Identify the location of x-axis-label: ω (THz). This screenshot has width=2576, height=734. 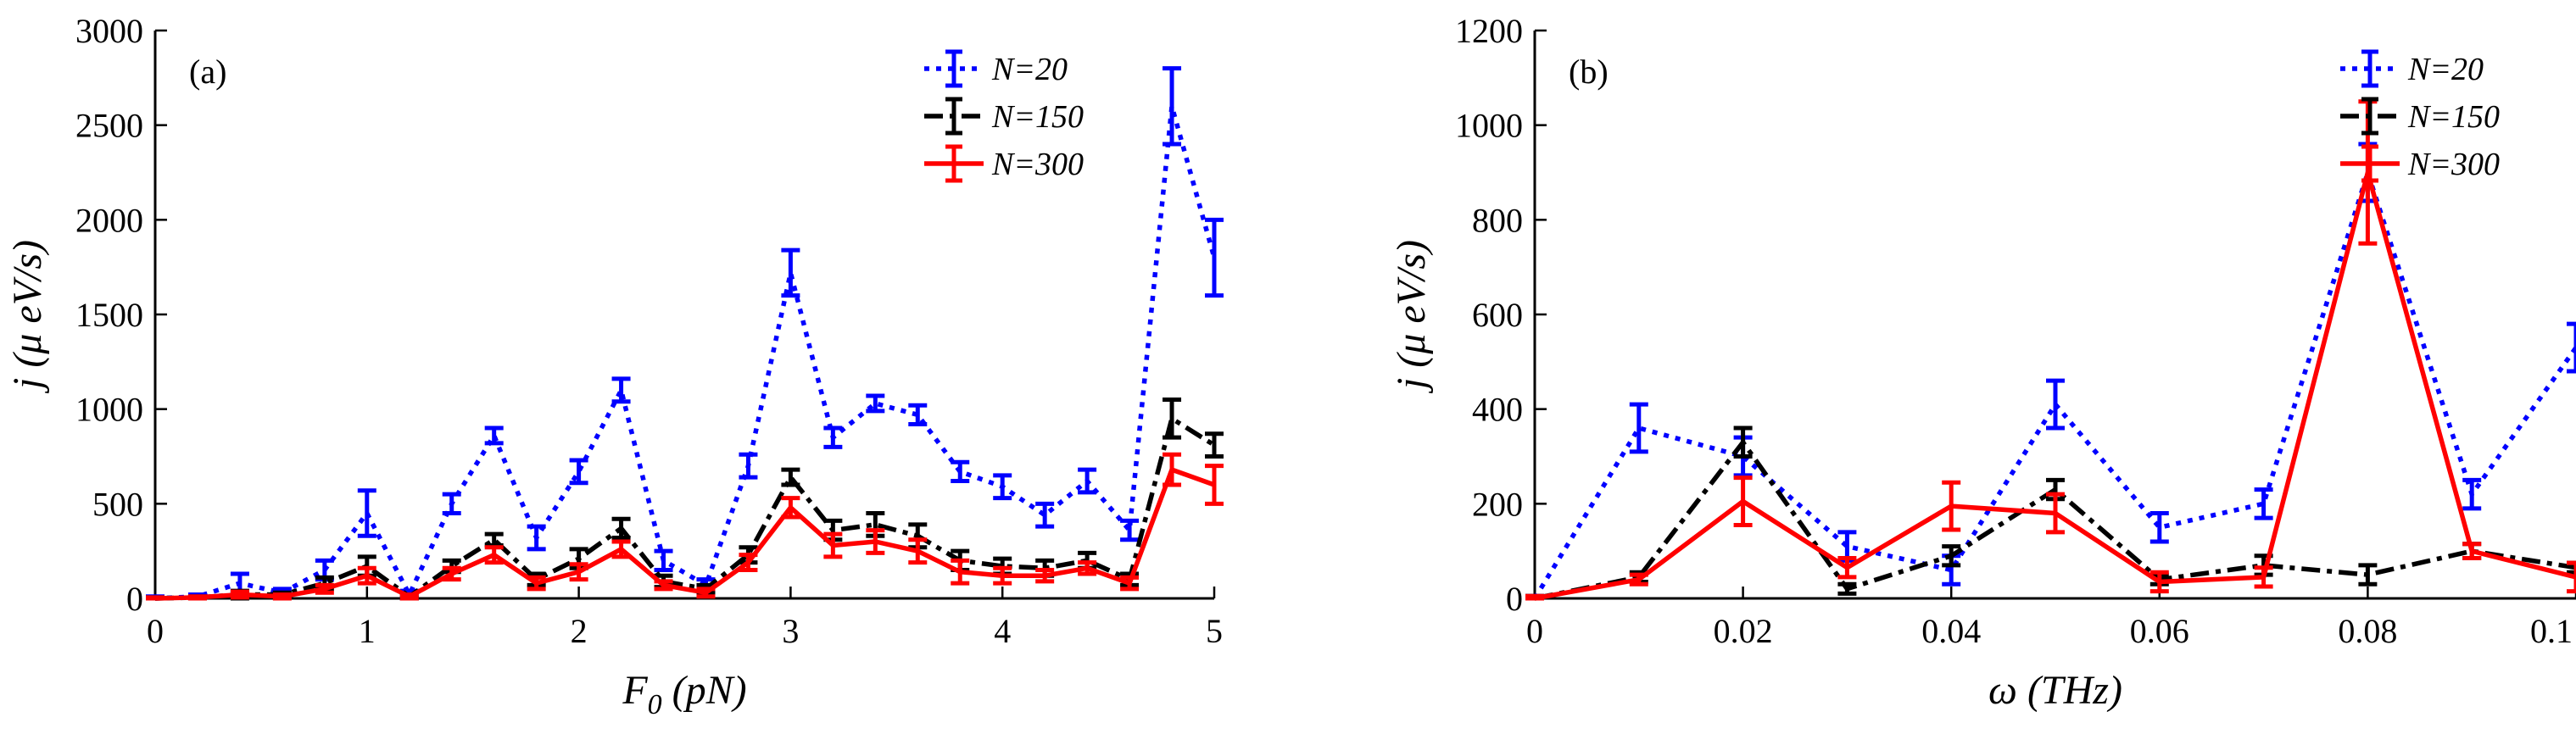
(2055, 690).